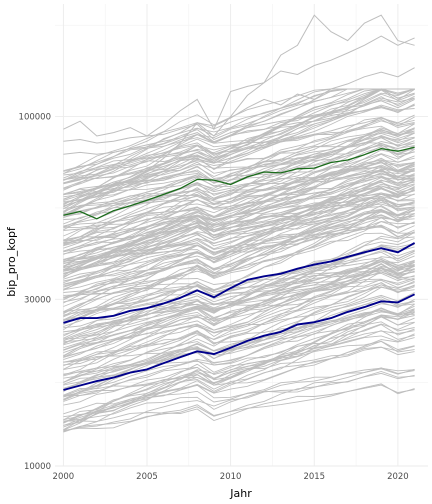 The height and width of the screenshot is (504, 432). Describe the element at coordinates (37, 467) in the screenshot. I see `y-tick-label: 10000` at that location.